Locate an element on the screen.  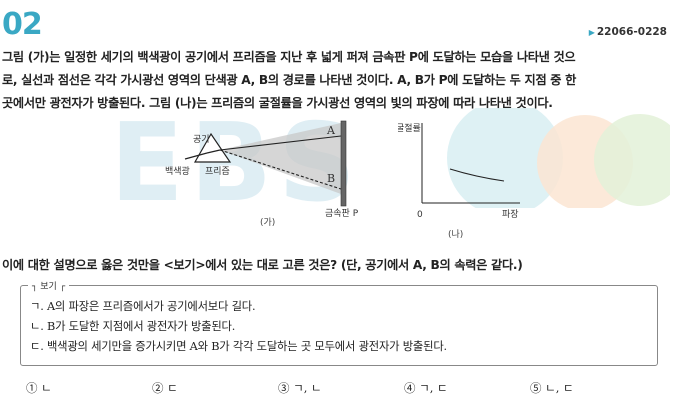
figure-b-graph: 굴절률 0 파장 is located at coordinates (459, 171).